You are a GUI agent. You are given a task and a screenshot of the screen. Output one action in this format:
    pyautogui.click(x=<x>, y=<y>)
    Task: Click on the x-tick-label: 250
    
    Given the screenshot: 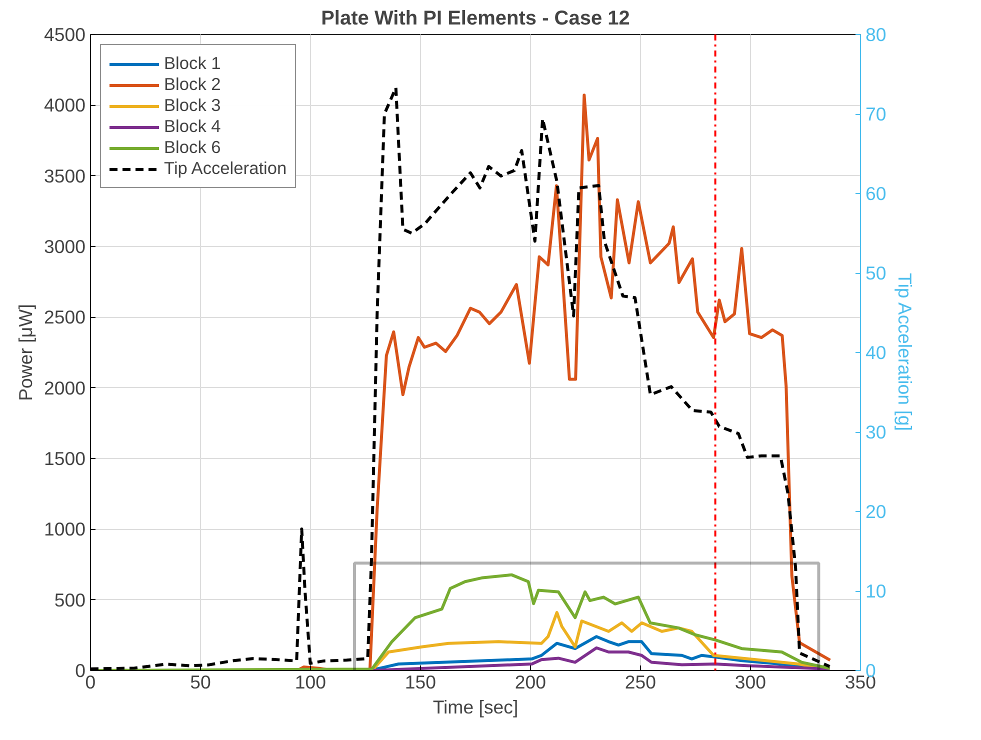 What is the action you would take?
    pyautogui.click(x=640, y=682)
    